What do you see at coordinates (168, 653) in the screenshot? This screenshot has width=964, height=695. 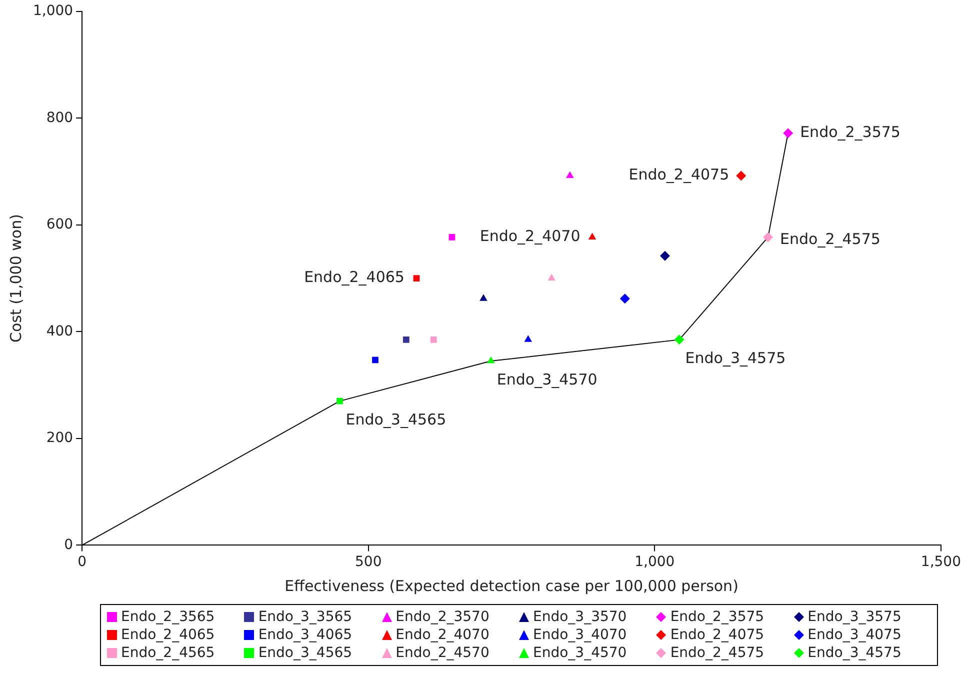 I see `legend-label: Endo_2_4565` at bounding box center [168, 653].